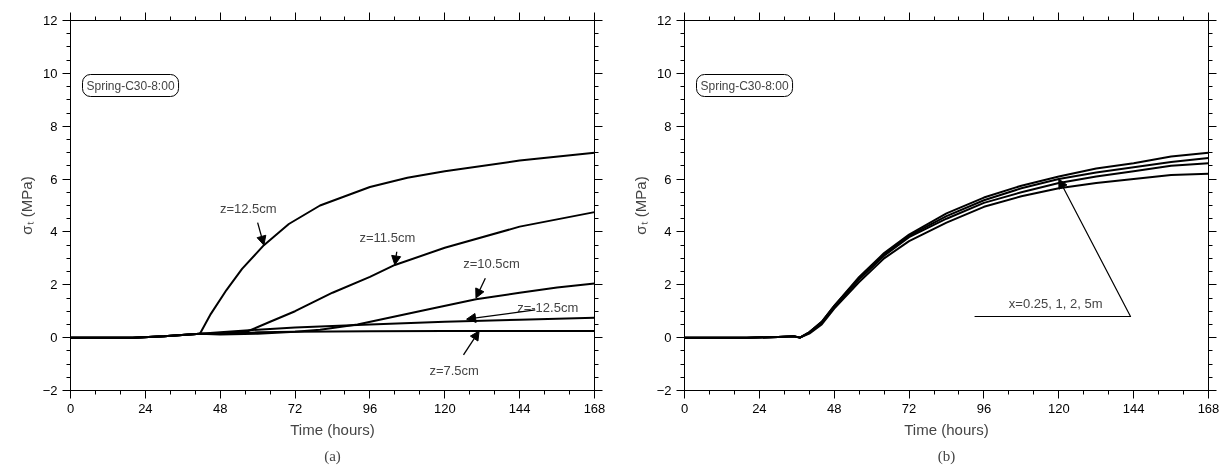  I want to click on annotation: z=11.5cm, so click(387, 237).